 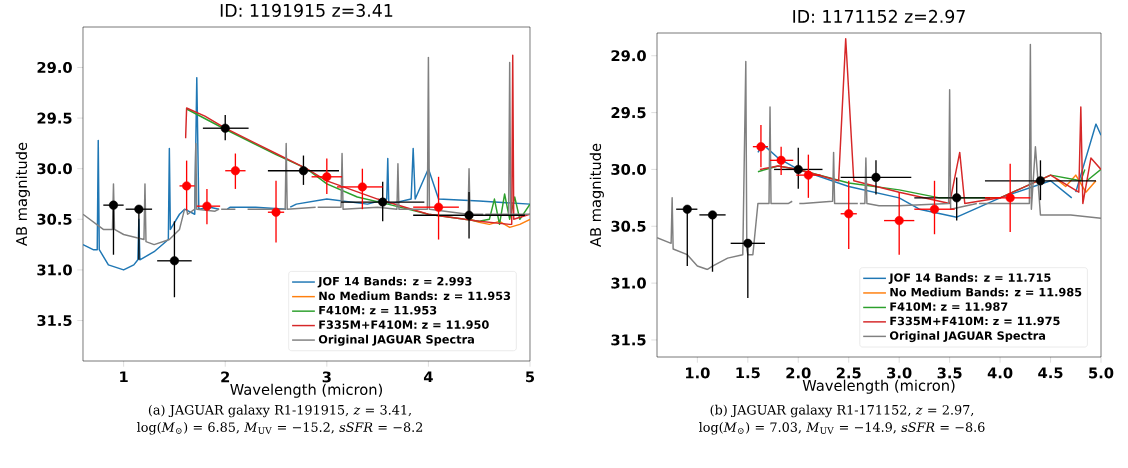 I want to click on x-tick-label: 1.0, so click(x=698, y=373).